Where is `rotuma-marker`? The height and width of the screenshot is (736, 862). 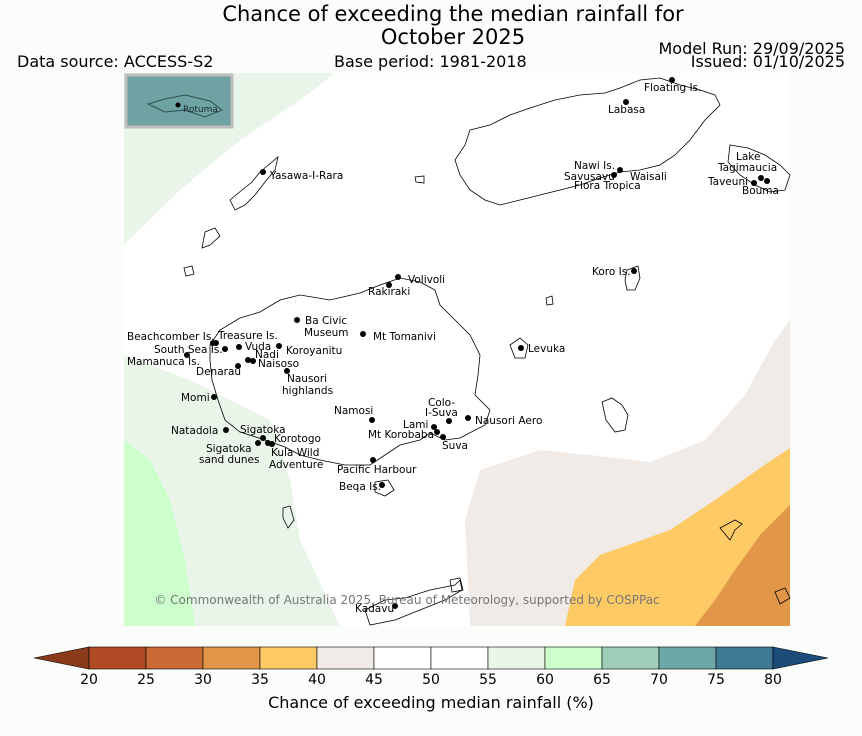
rotuma-marker is located at coordinates (178, 105).